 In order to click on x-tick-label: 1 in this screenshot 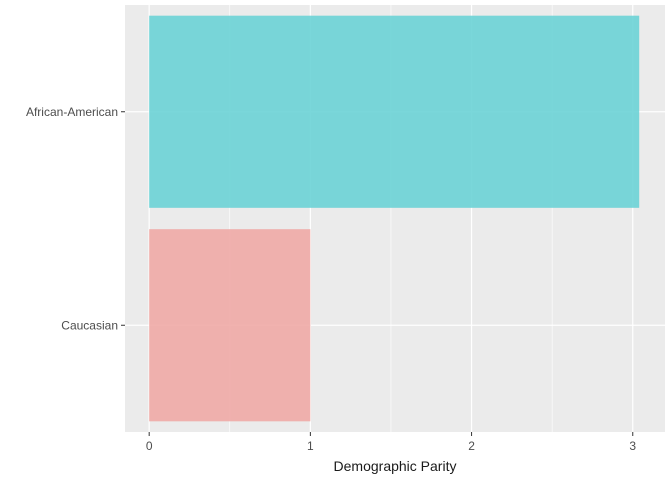, I will do `click(310, 446)`.